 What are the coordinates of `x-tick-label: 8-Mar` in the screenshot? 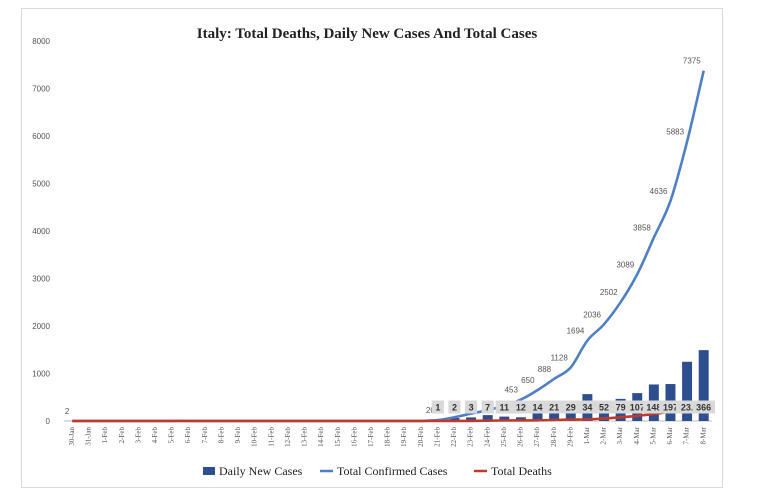 It's located at (703, 435).